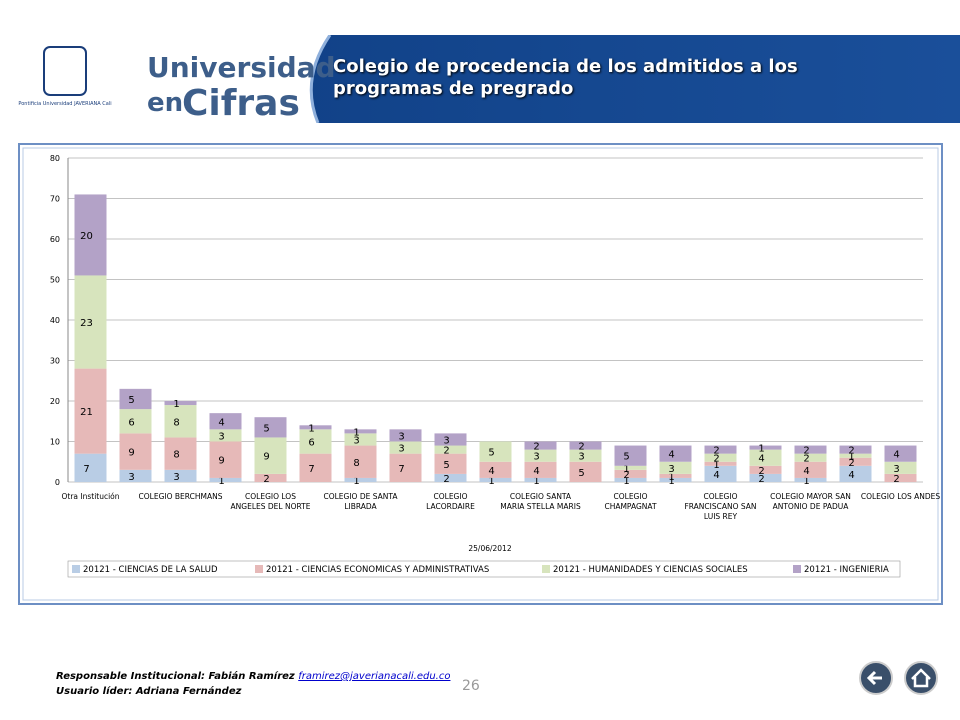 Image resolution: width=960 pixels, height=720 pixels. I want to click on x-tick-label-box: COLEGIO DE SANTA LIBRADA, so click(360, 501).